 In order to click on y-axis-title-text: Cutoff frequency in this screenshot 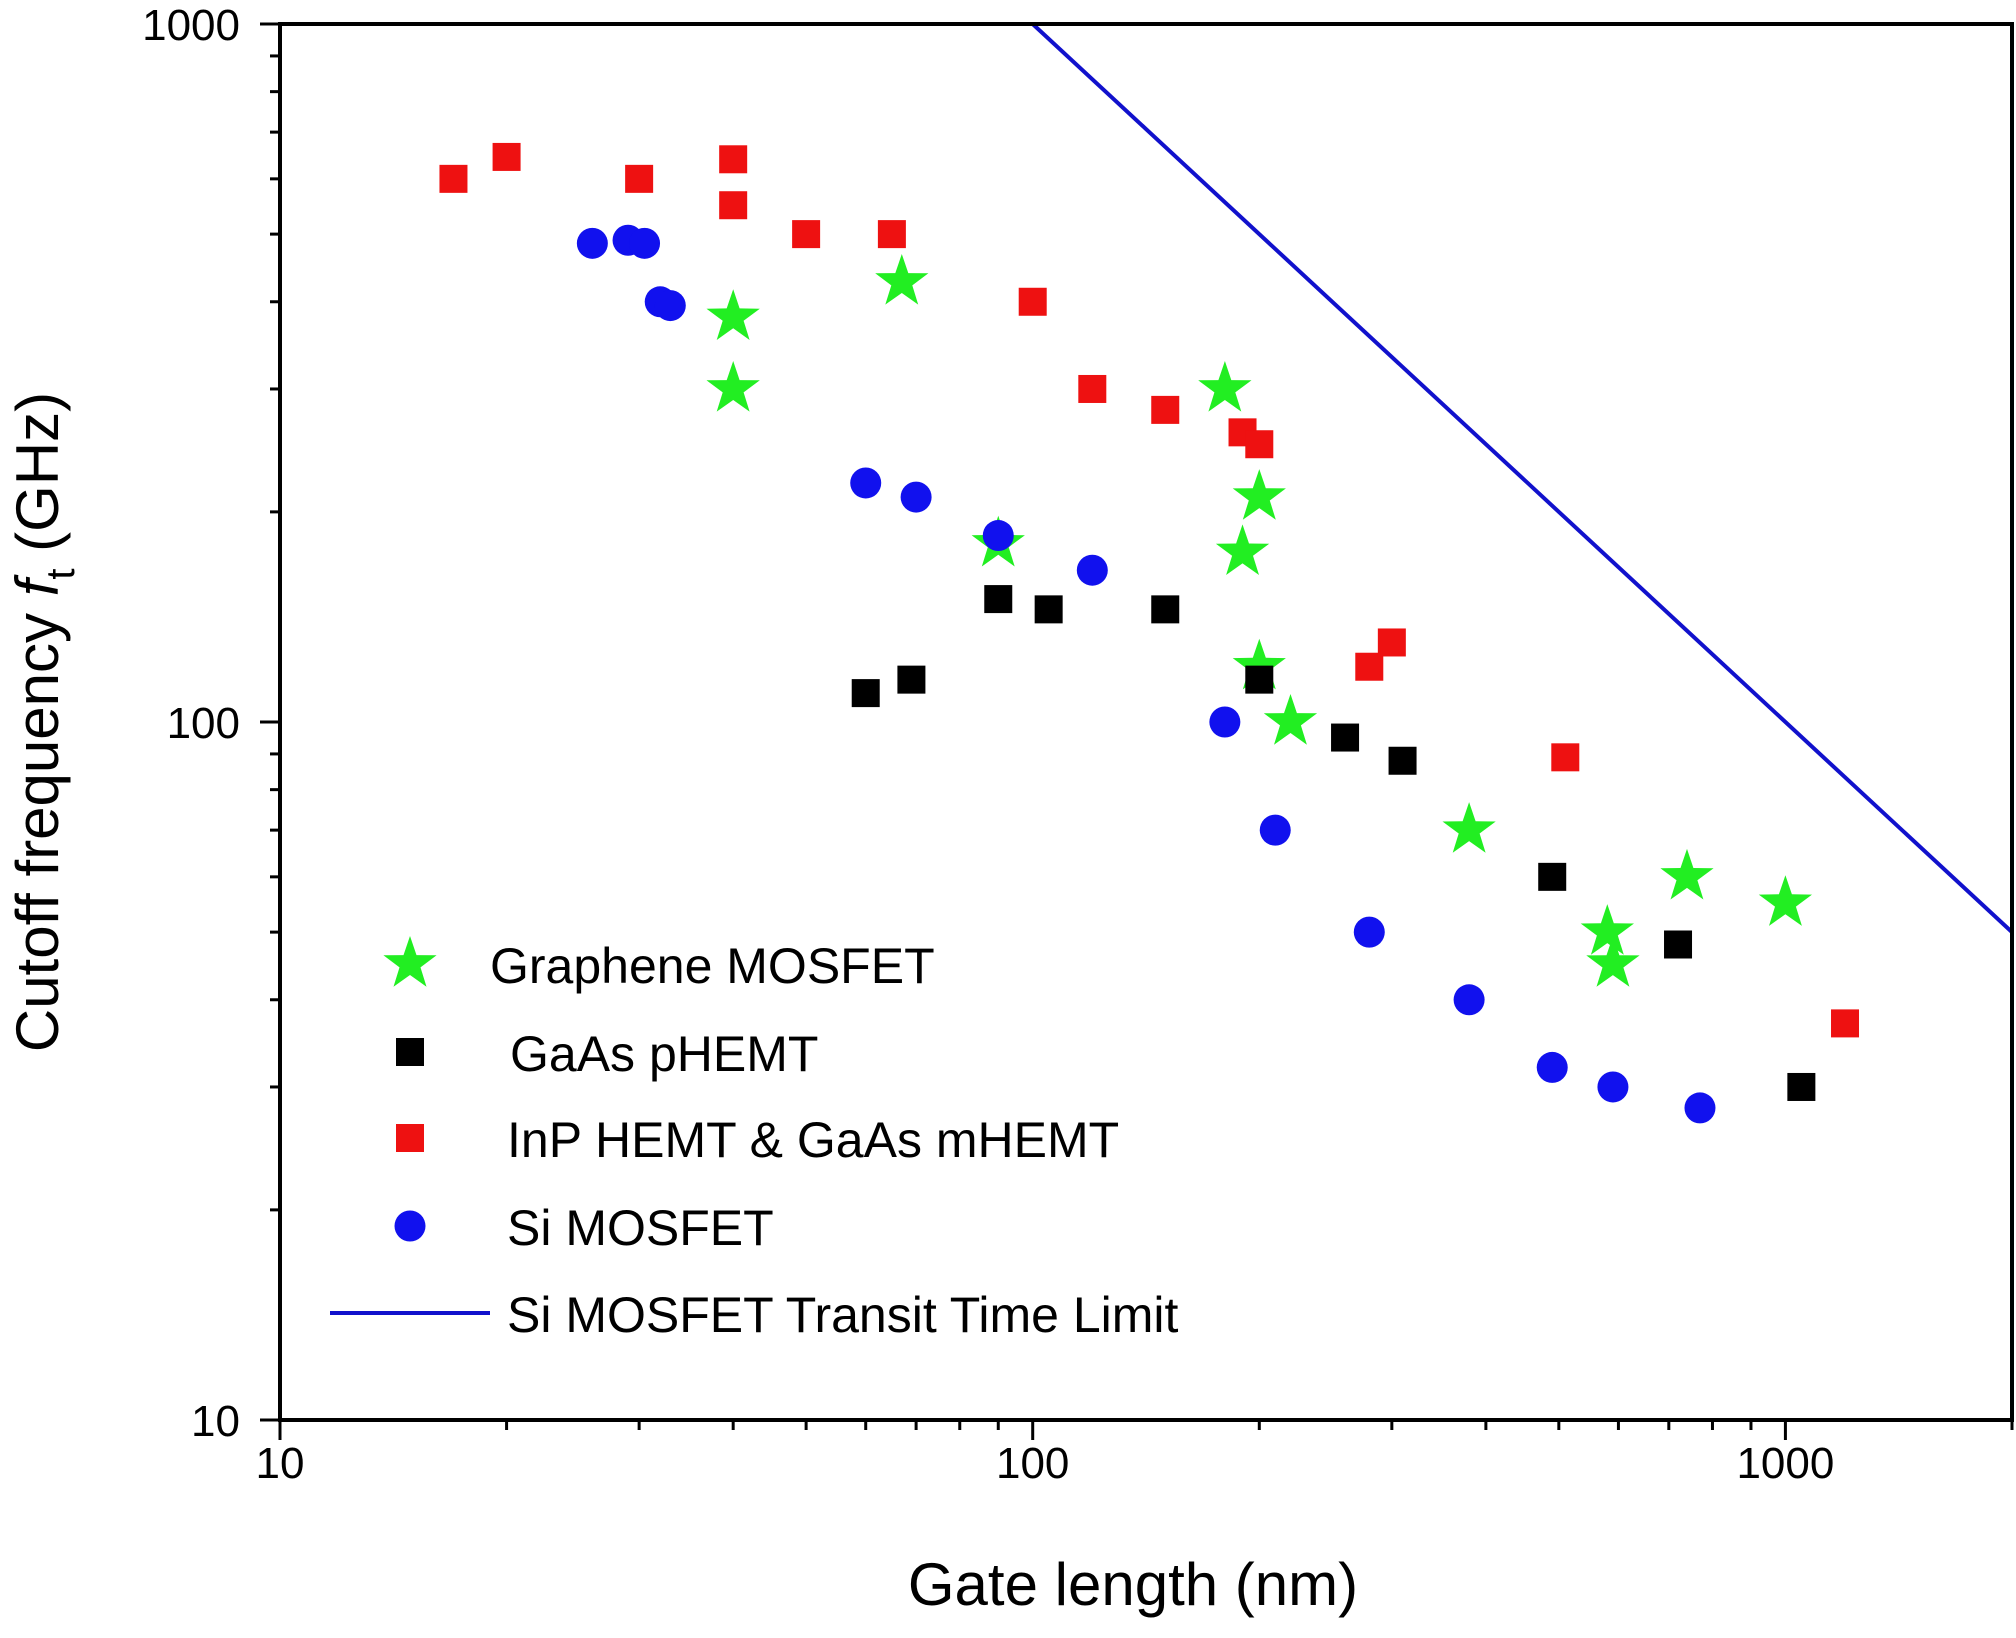, I will do `click(37, 832)`.